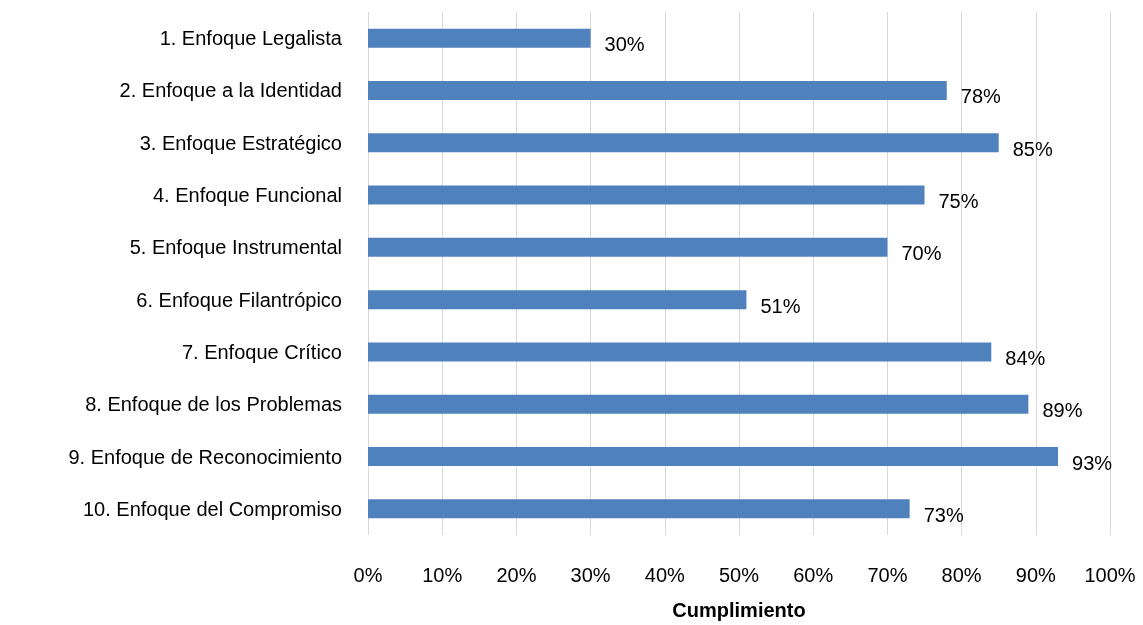 This screenshot has height=625, width=1143. Describe the element at coordinates (516, 575) in the screenshot. I see `x-tick-label: 20%` at that location.